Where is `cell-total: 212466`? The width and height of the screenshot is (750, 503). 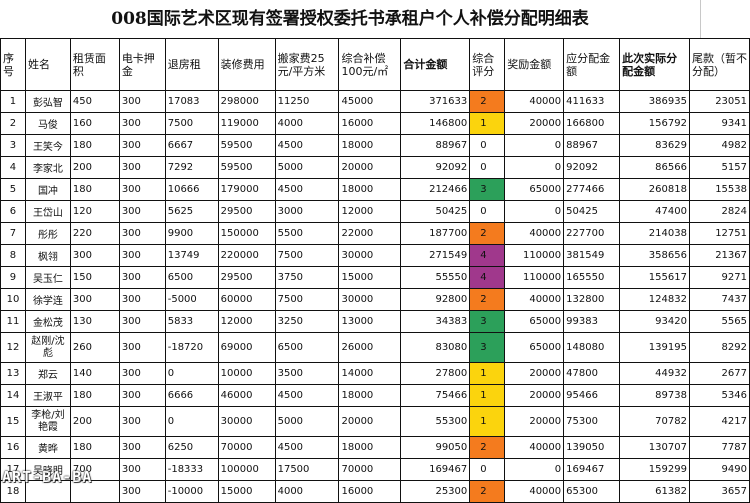 cell-total: 212466 is located at coordinates (435, 189).